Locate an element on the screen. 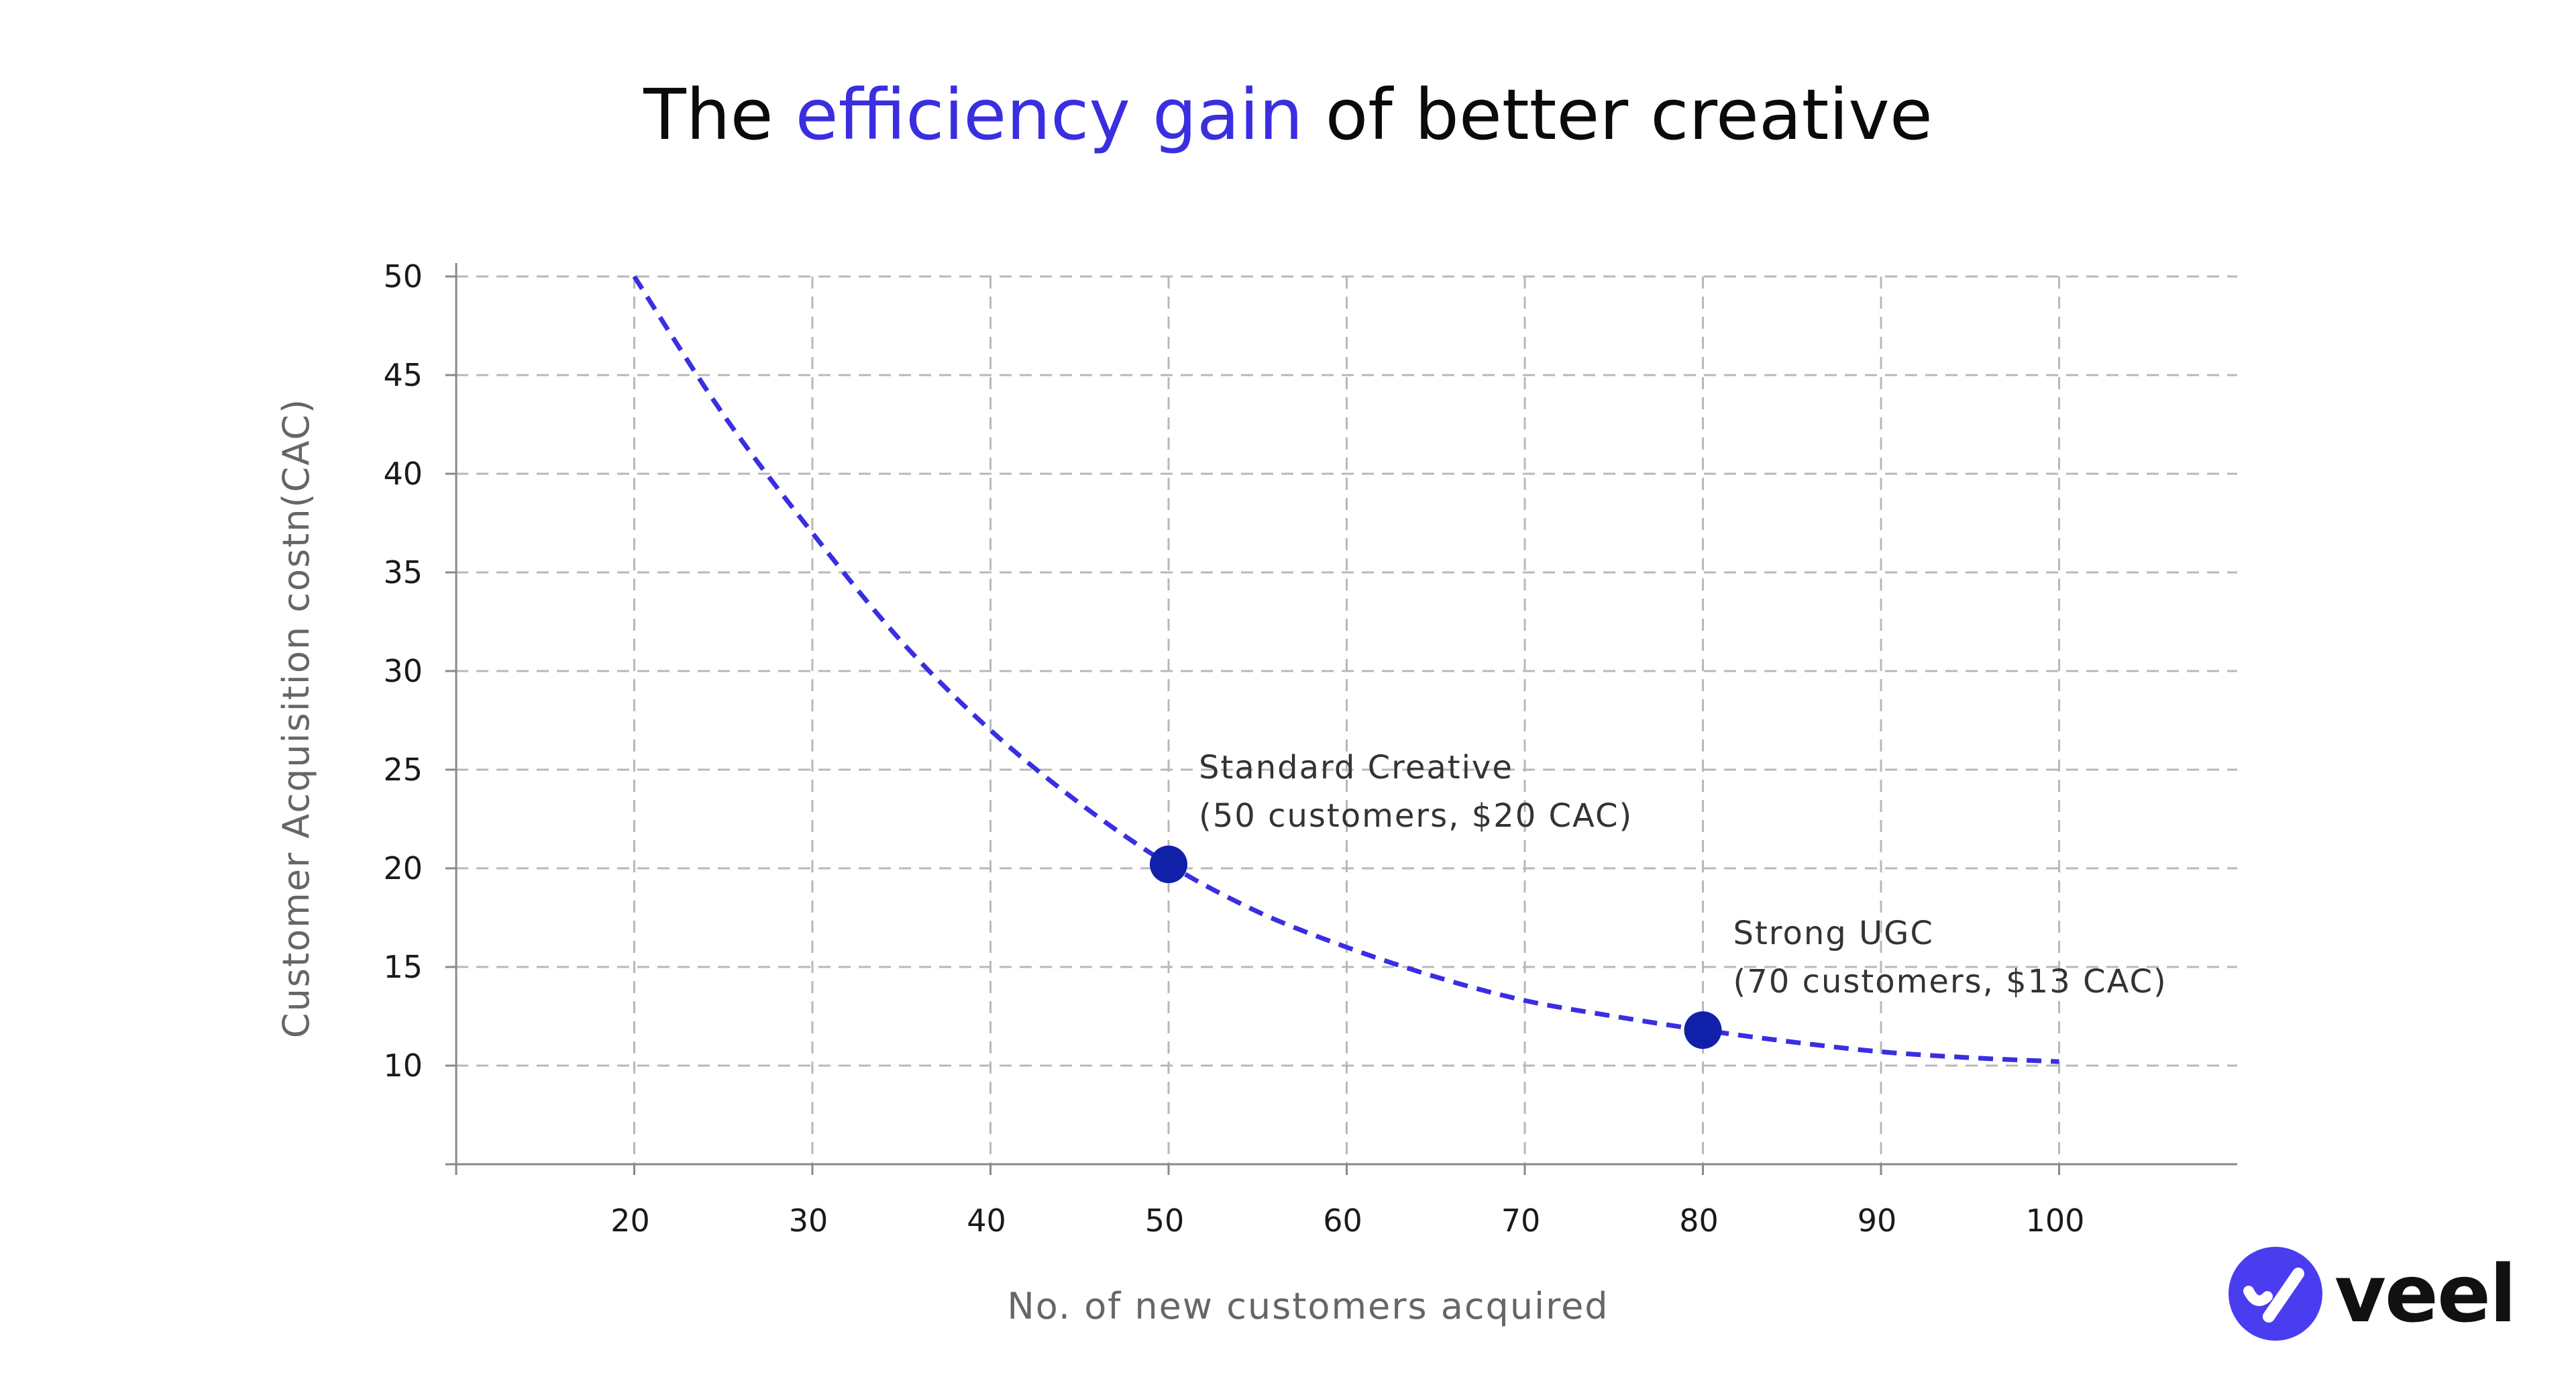  y-tick-label: 40 is located at coordinates (403, 474).